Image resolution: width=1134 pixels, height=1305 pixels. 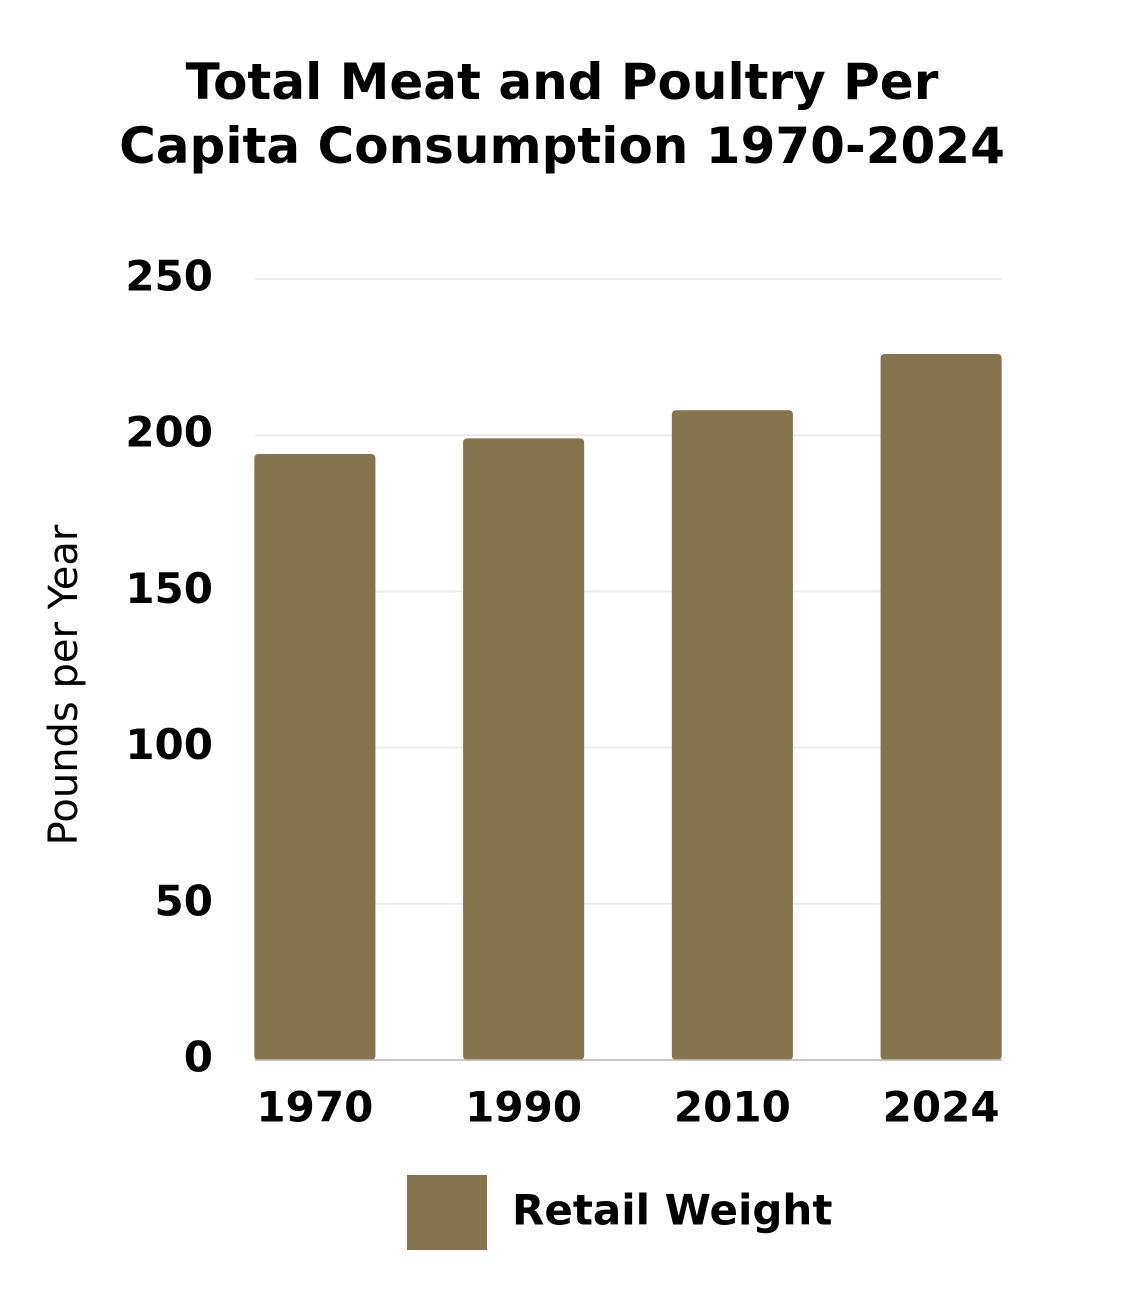 What do you see at coordinates (941, 1107) in the screenshot?
I see `x-tick-label: 2024` at bounding box center [941, 1107].